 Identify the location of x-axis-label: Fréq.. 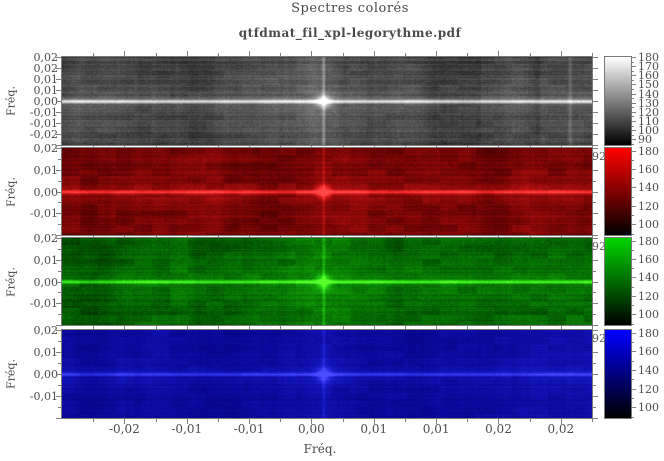
(320, 449).